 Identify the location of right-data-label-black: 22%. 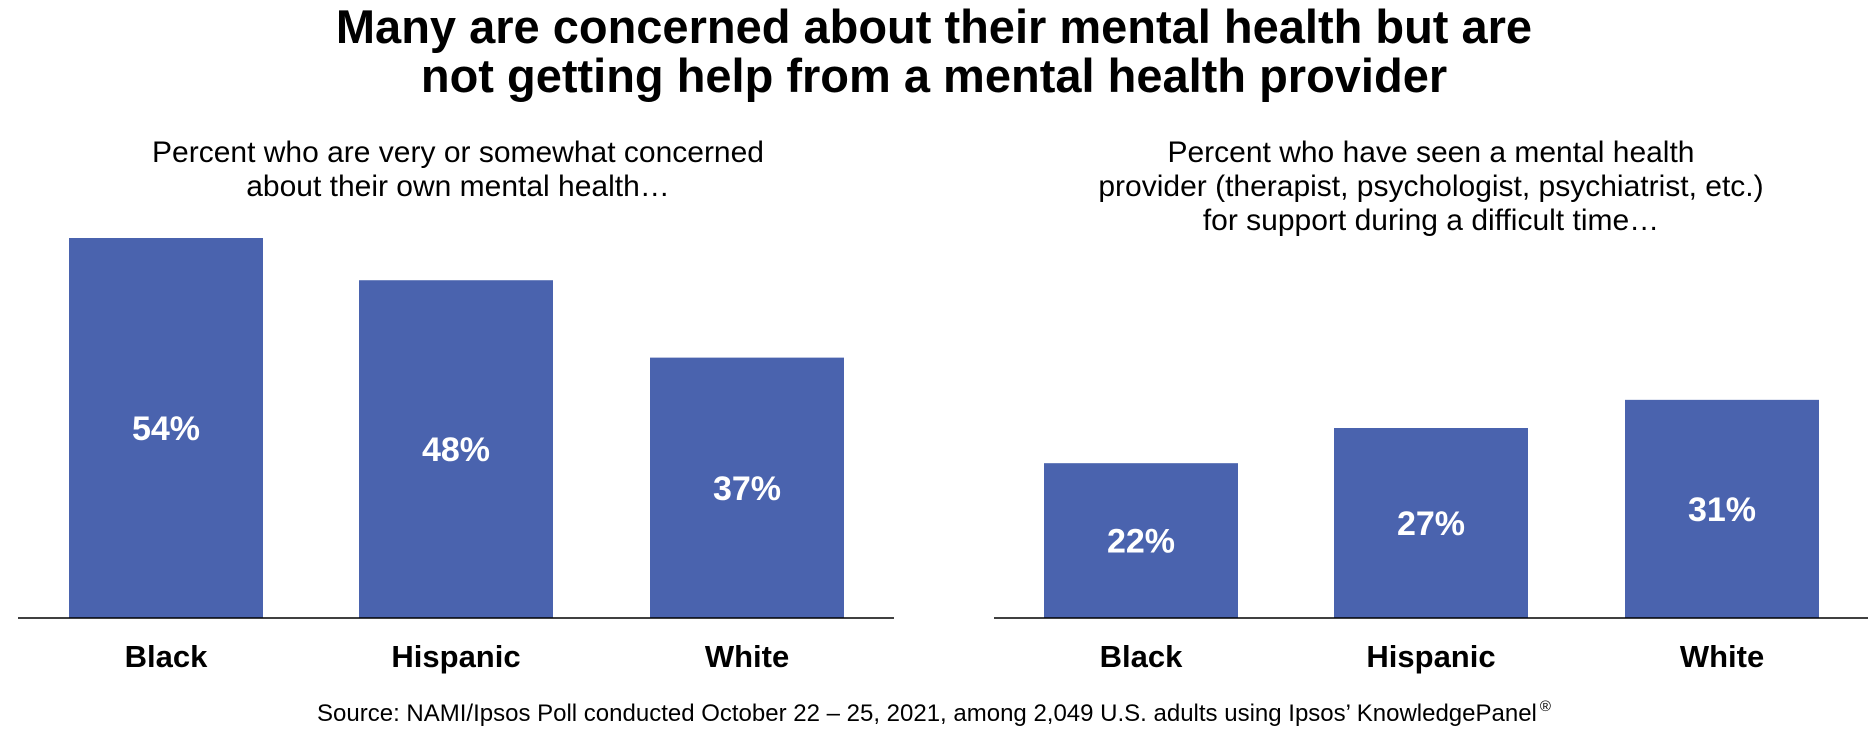
(1141, 542).